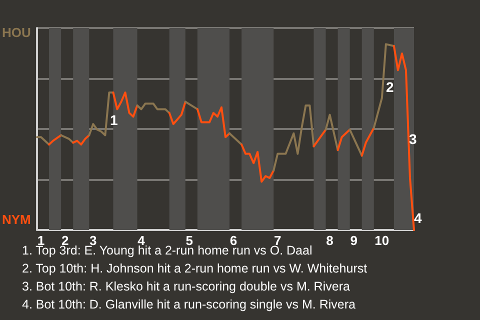  Describe the element at coordinates (354, 240) in the screenshot. I see `x-tick-label: 9` at that location.